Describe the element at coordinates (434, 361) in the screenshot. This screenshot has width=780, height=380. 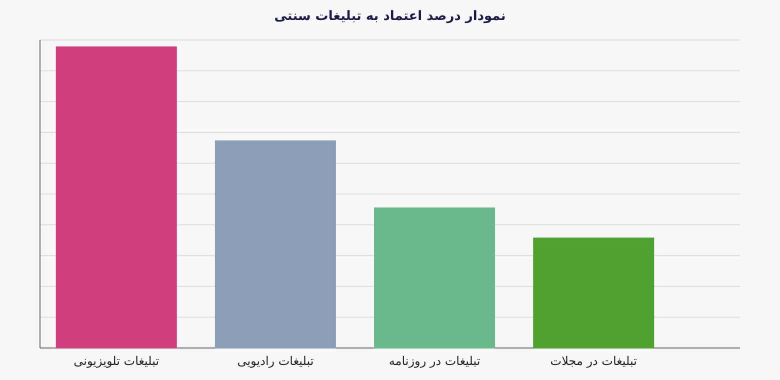
I see `x-tick-label: تبلیغات در روزنامه` at that location.